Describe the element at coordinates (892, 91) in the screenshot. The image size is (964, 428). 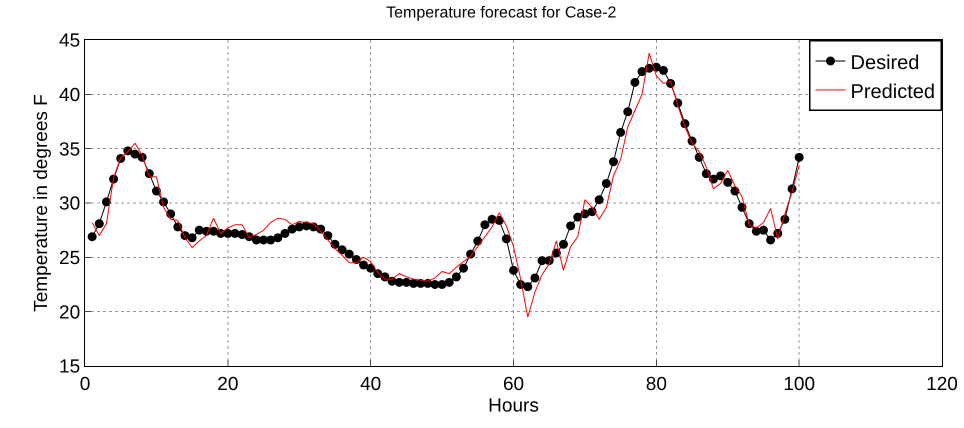
I see `legend-label: Predicted` at that location.